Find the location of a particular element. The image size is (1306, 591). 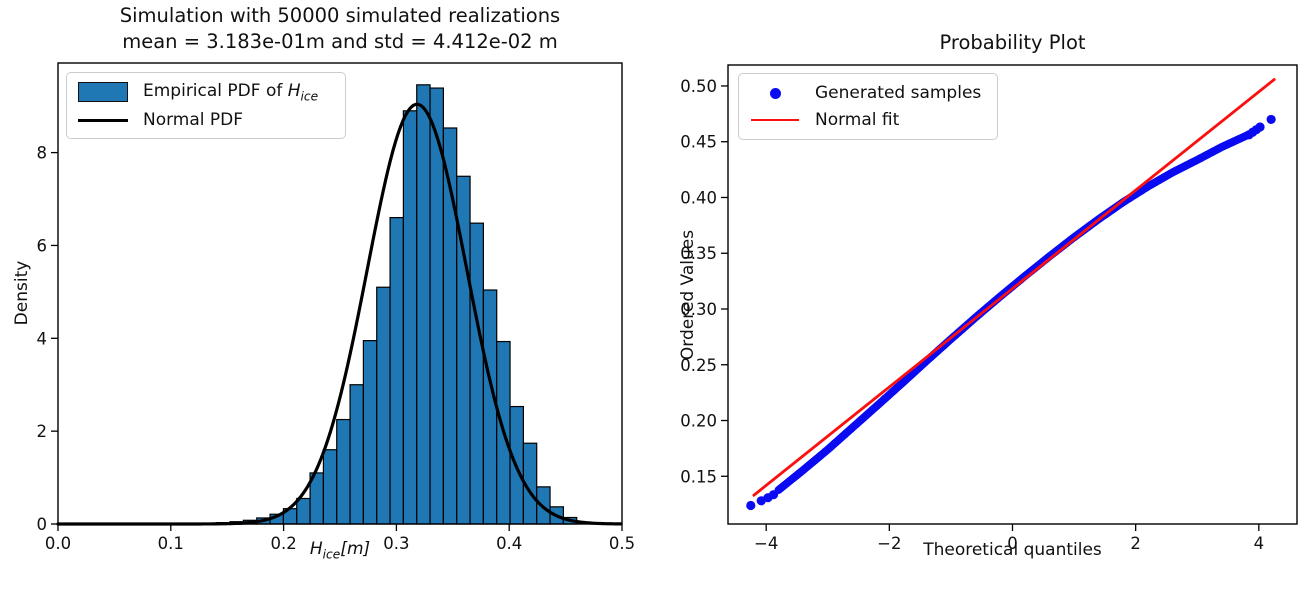

blue-dot-icon is located at coordinates (775, 93).